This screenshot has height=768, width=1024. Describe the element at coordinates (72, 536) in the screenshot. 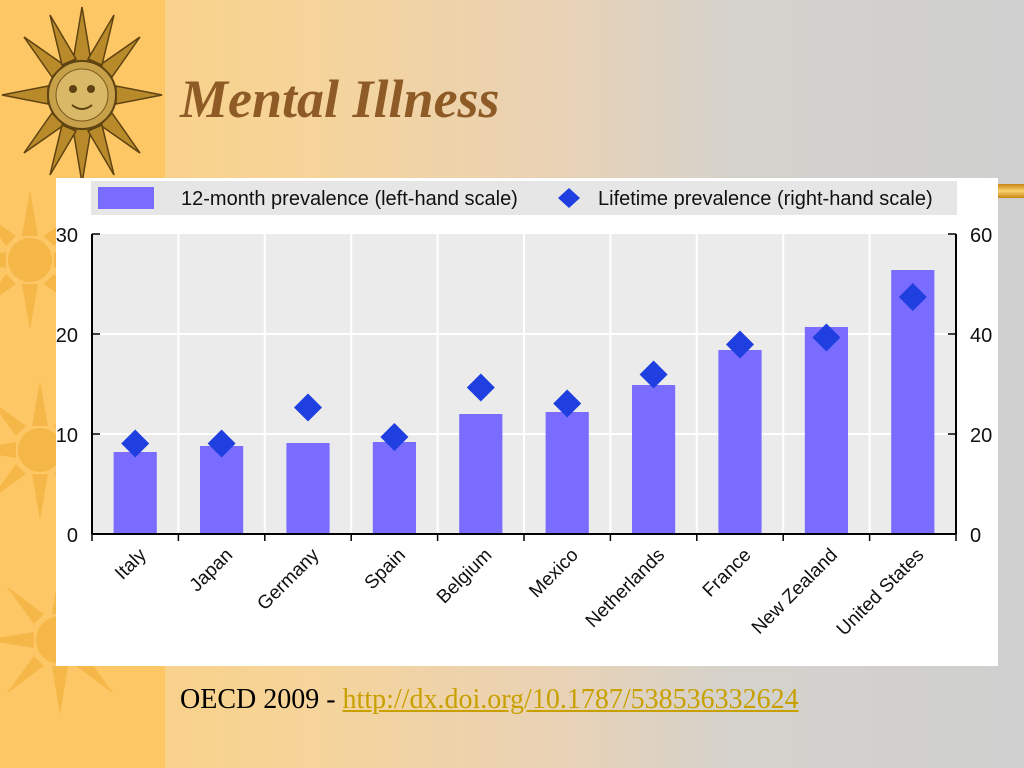

I see `y-tick-label-left: 0` at that location.